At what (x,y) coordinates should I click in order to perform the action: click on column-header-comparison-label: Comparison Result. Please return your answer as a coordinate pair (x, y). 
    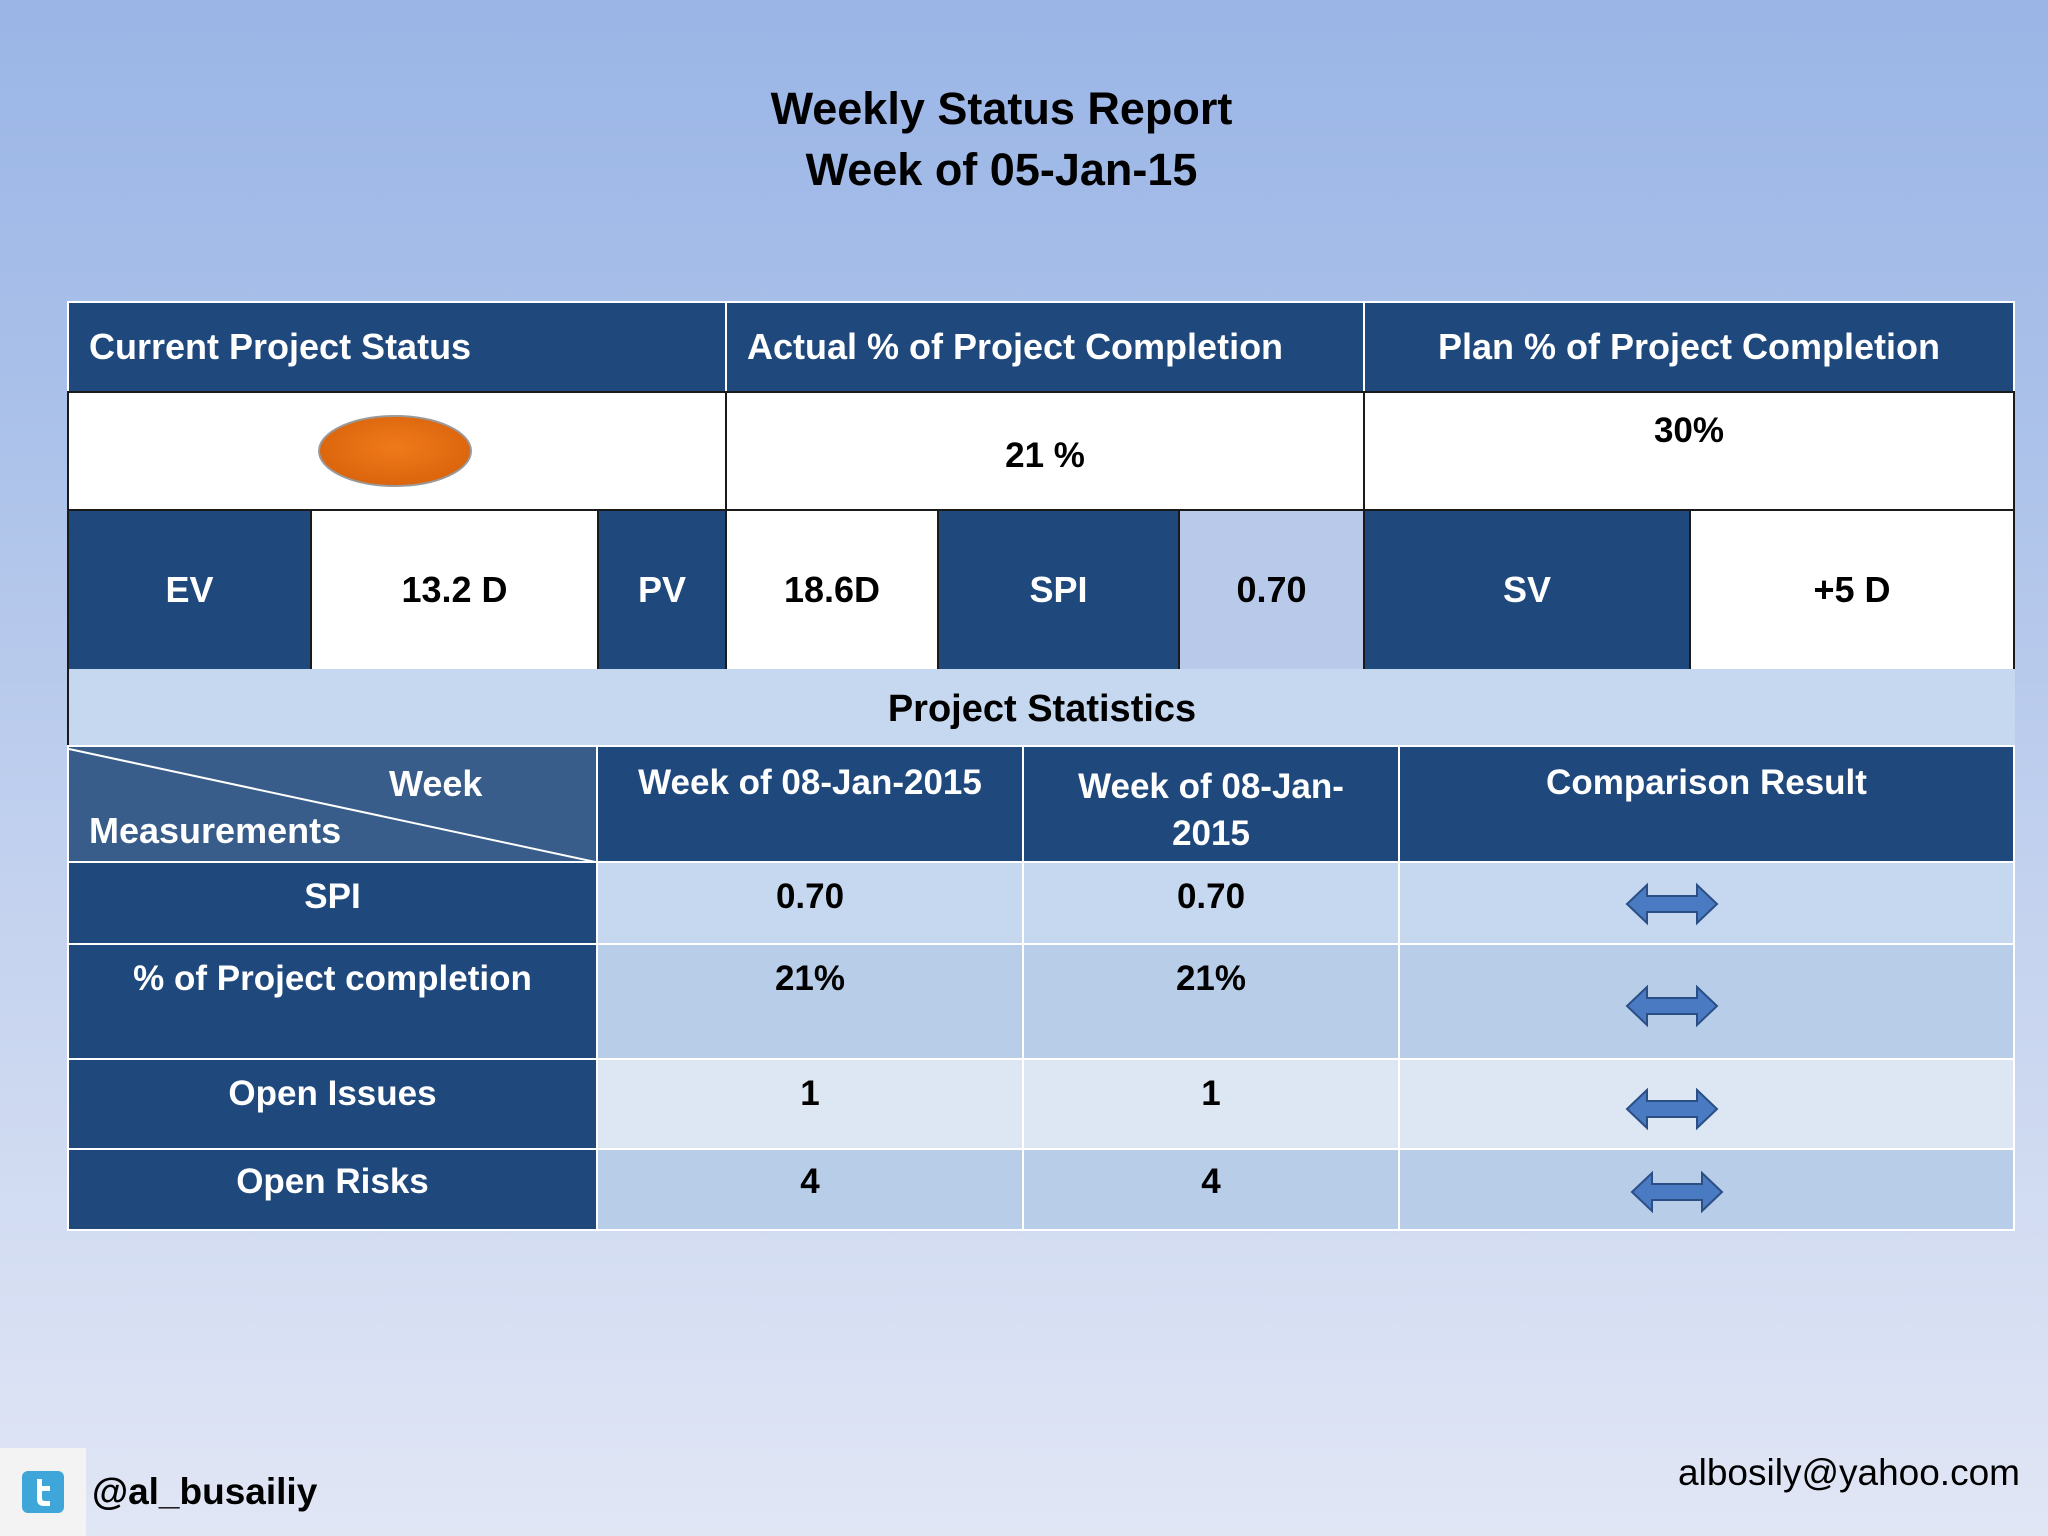
    Looking at the image, I should click on (1706, 782).